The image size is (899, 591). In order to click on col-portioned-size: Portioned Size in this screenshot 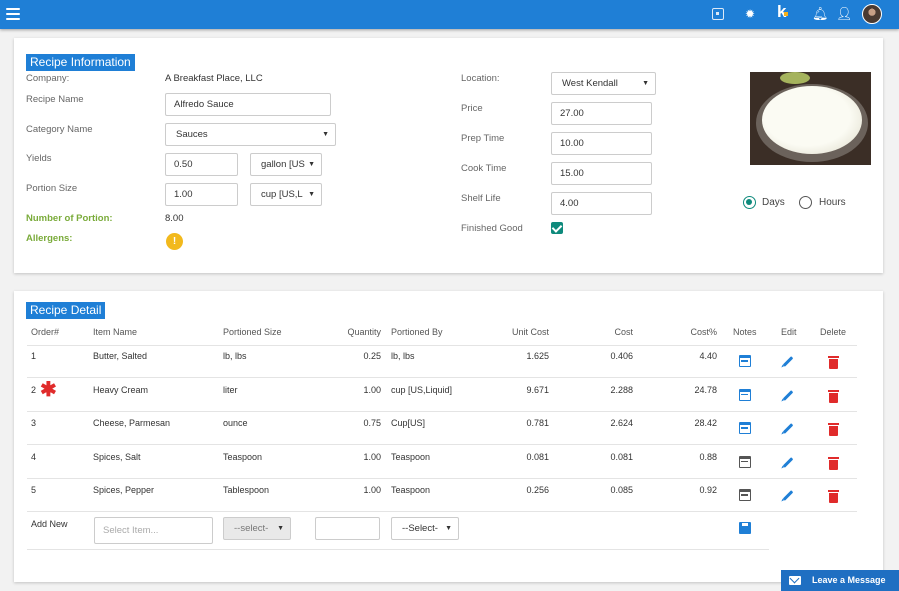, I will do `click(252, 332)`.